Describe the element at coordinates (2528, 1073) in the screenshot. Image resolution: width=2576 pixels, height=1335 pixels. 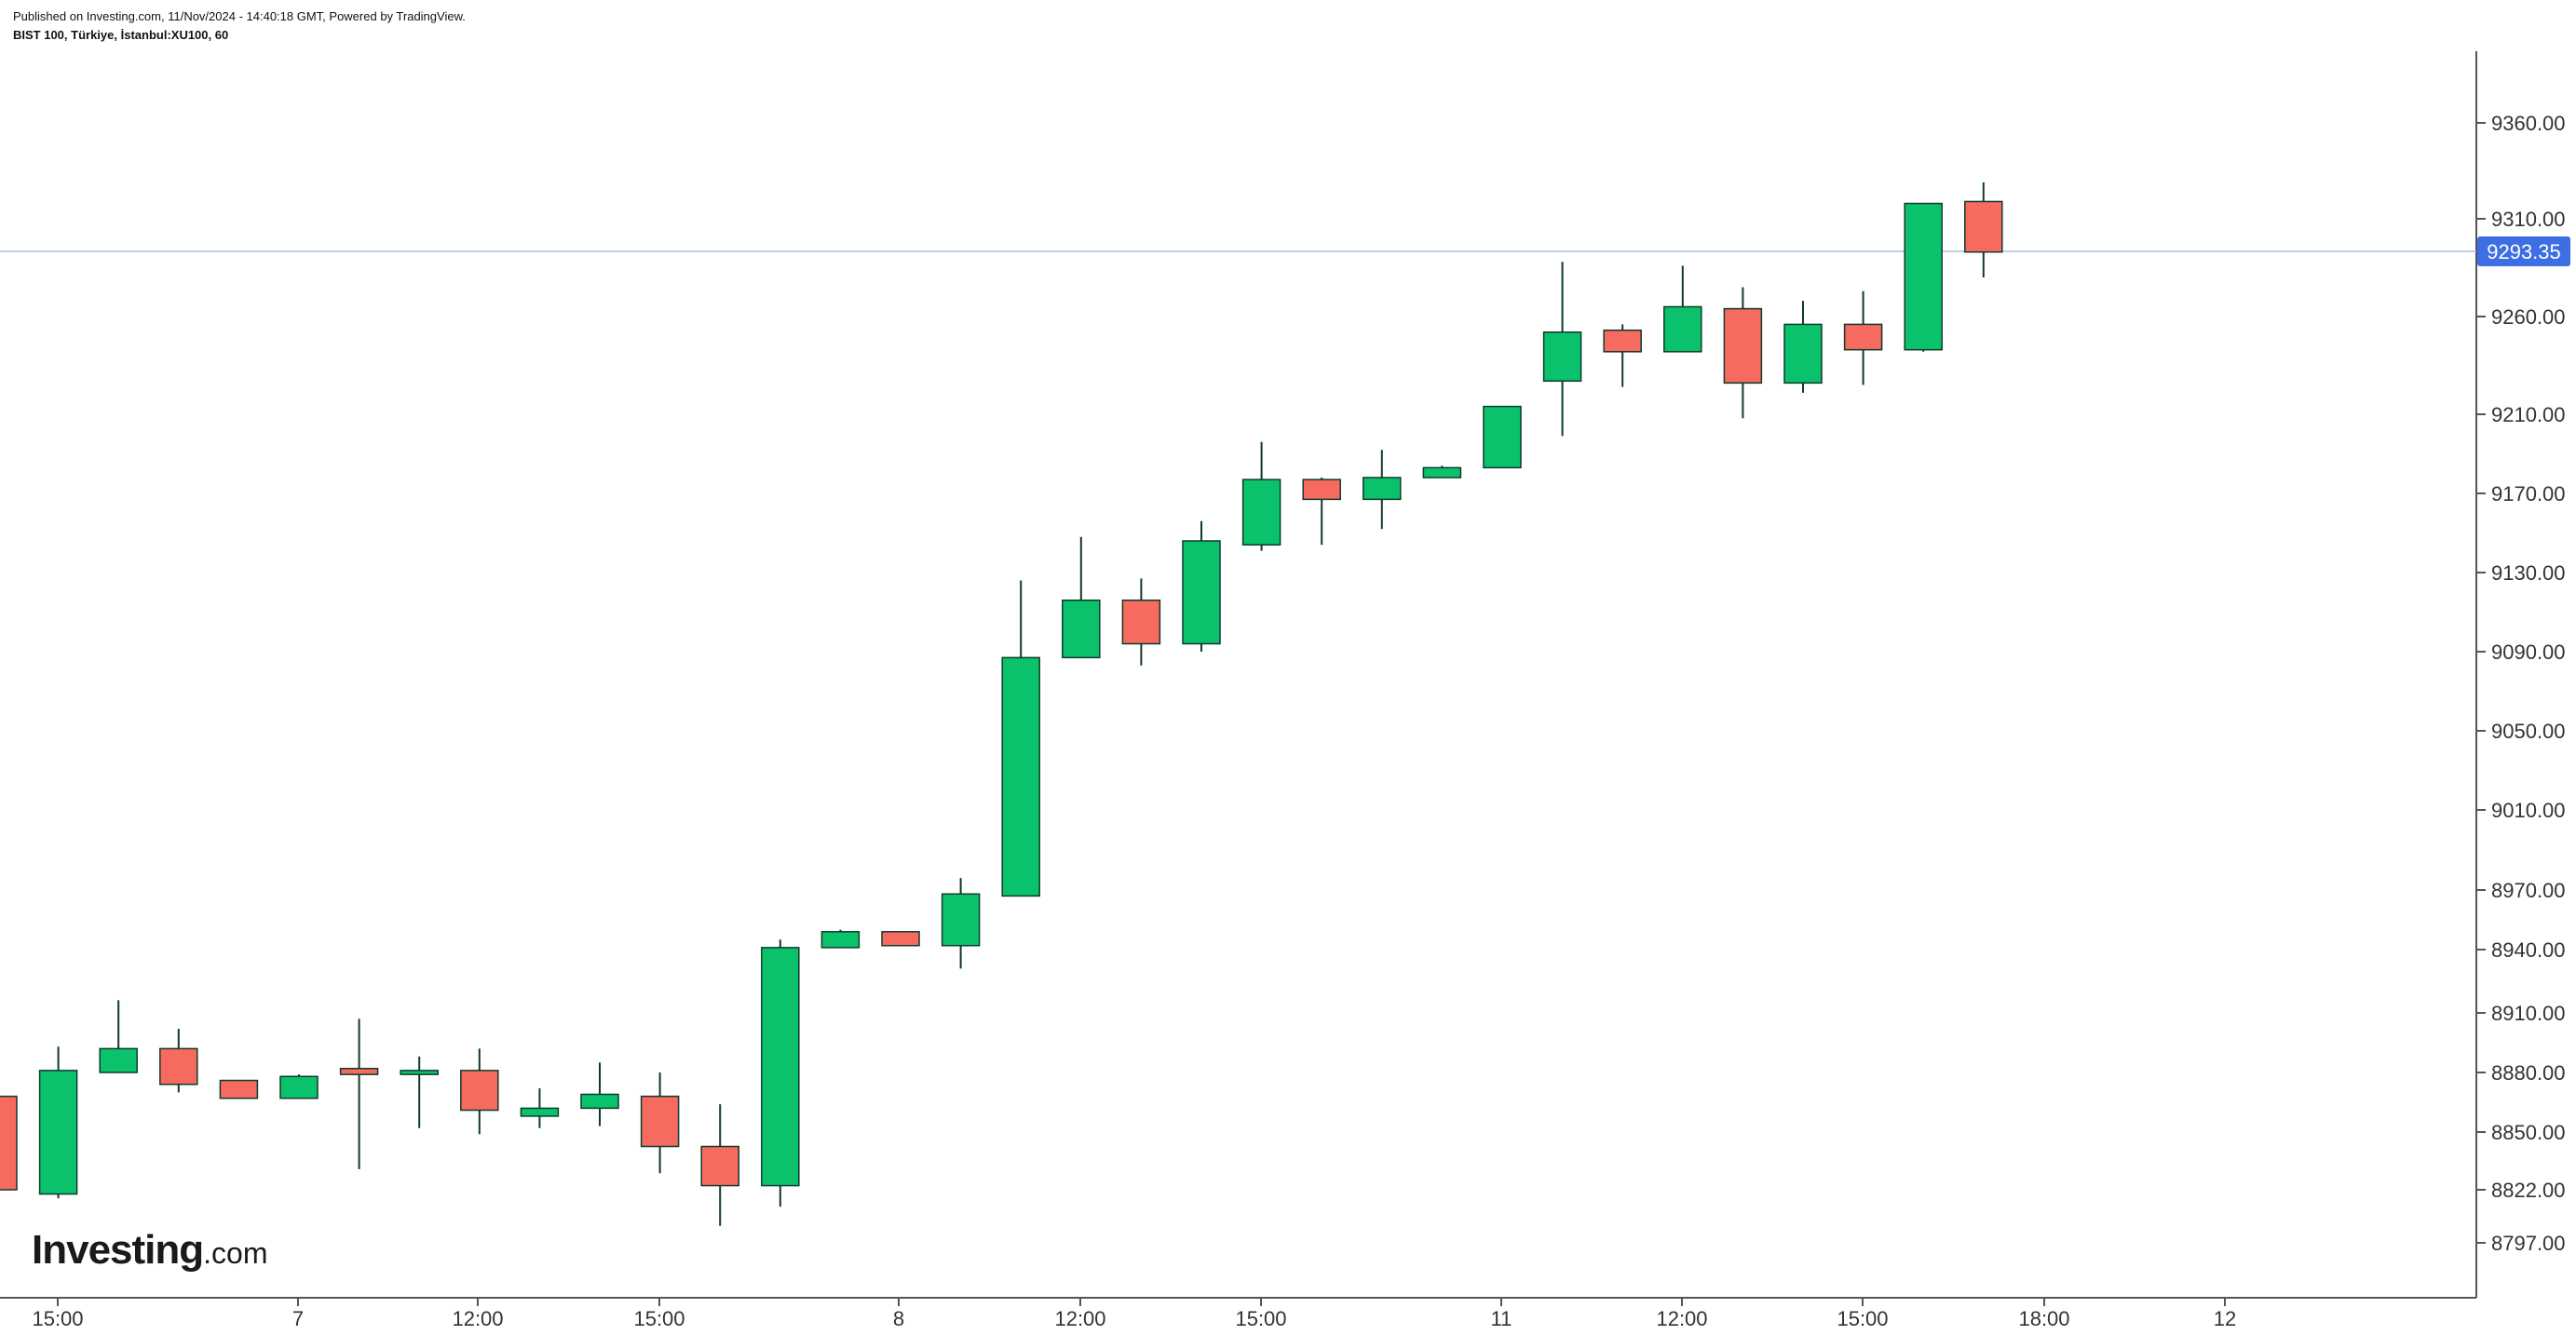
I see `y-tick-label: 8880.00` at that location.